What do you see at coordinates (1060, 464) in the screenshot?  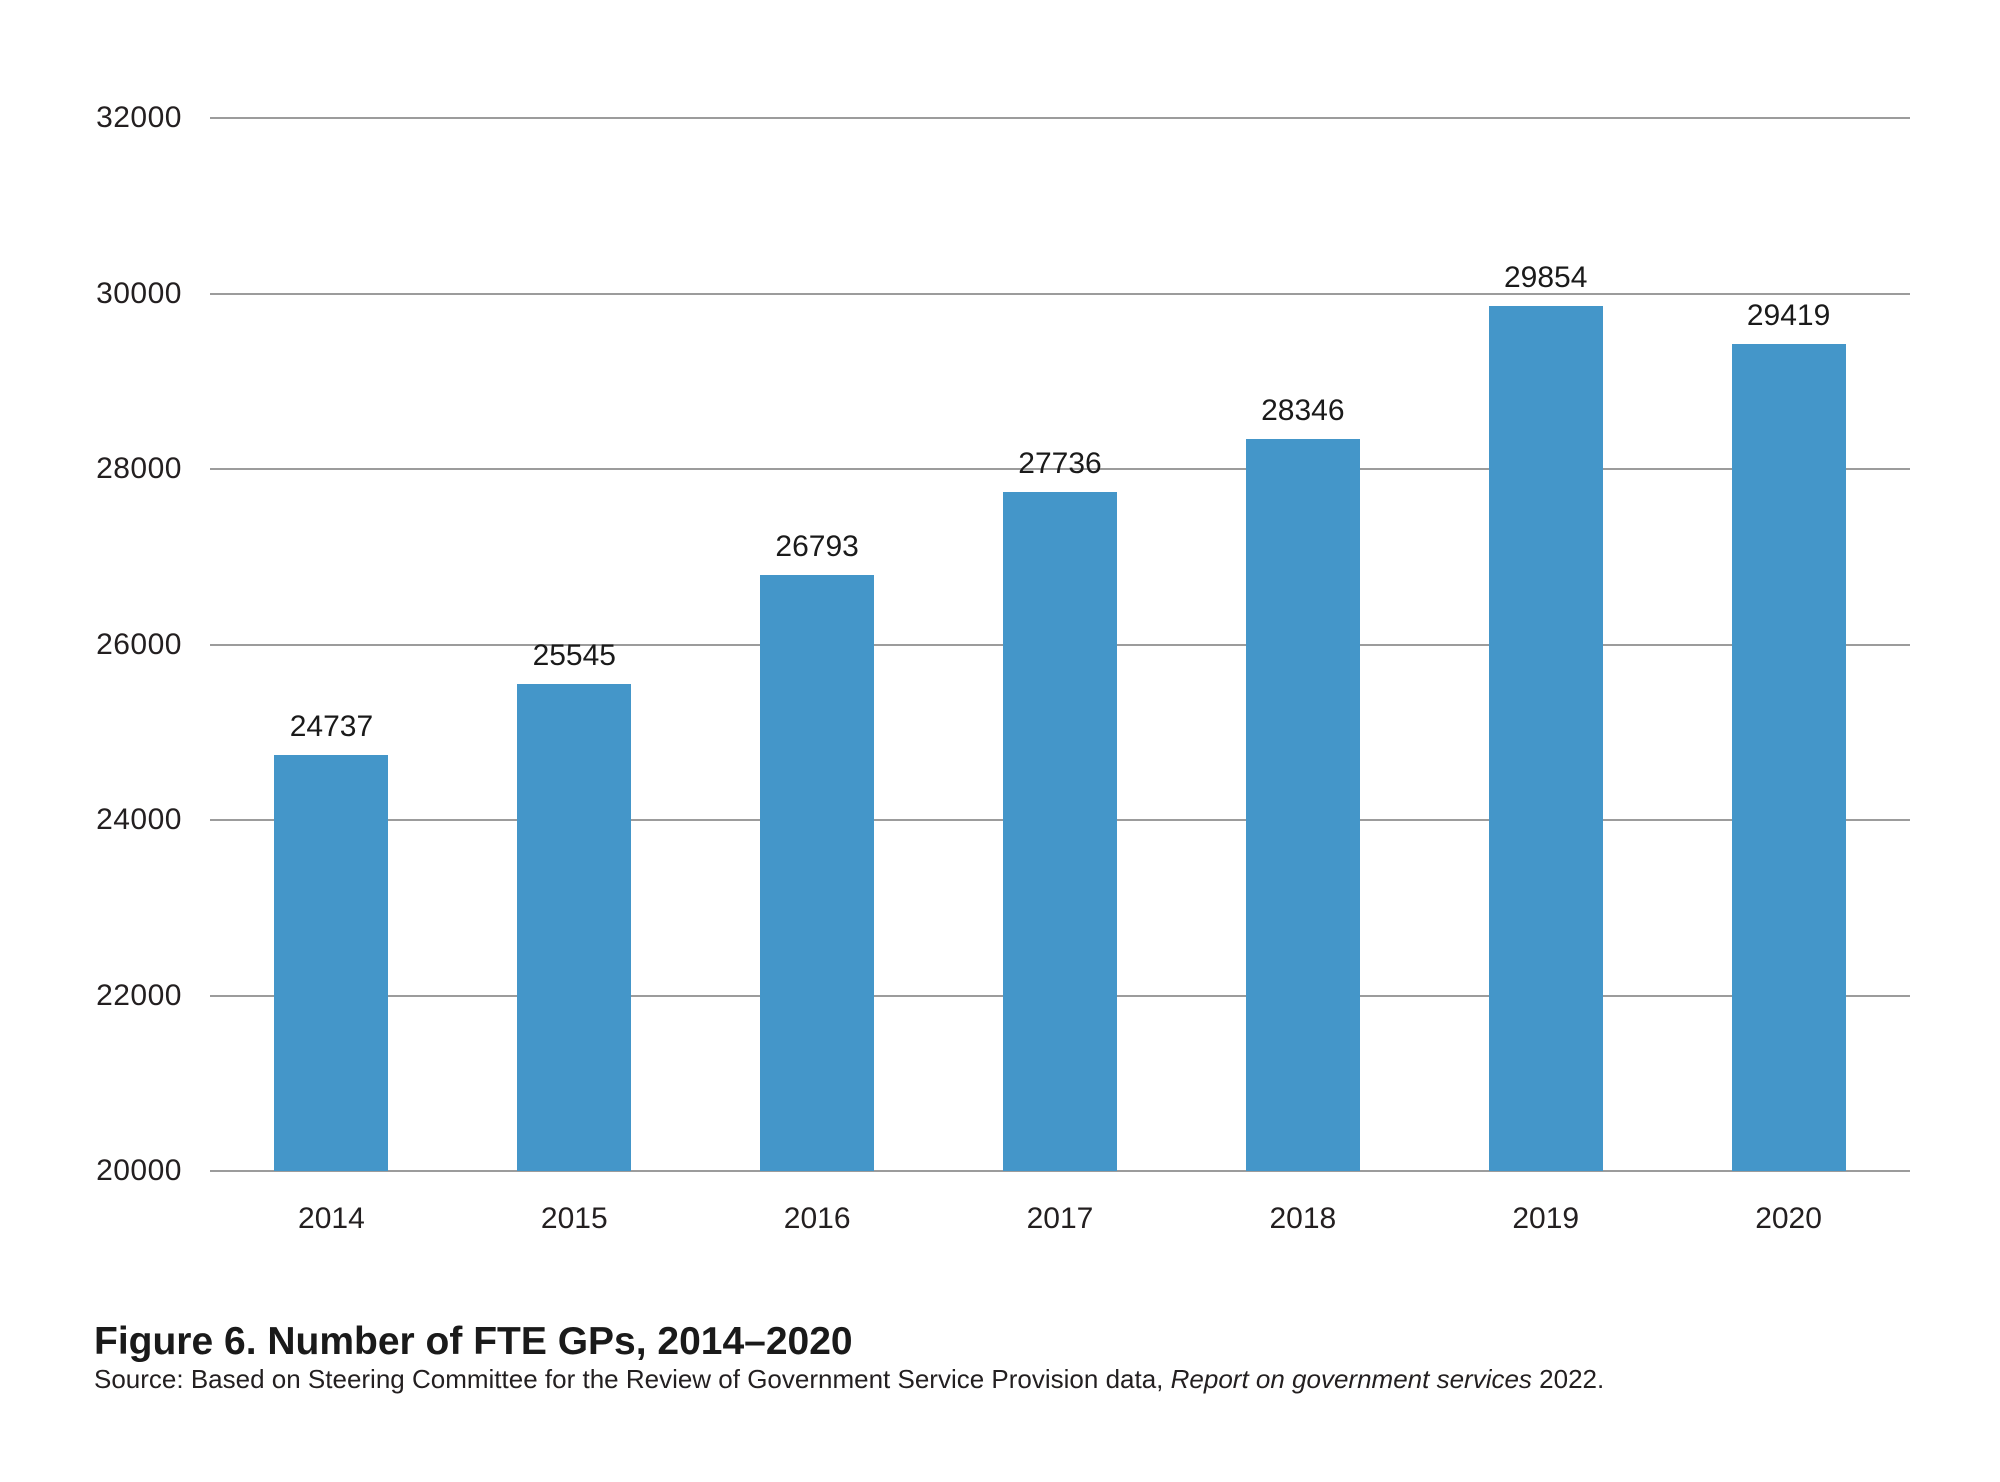 I see `bar-value-label: 27736` at bounding box center [1060, 464].